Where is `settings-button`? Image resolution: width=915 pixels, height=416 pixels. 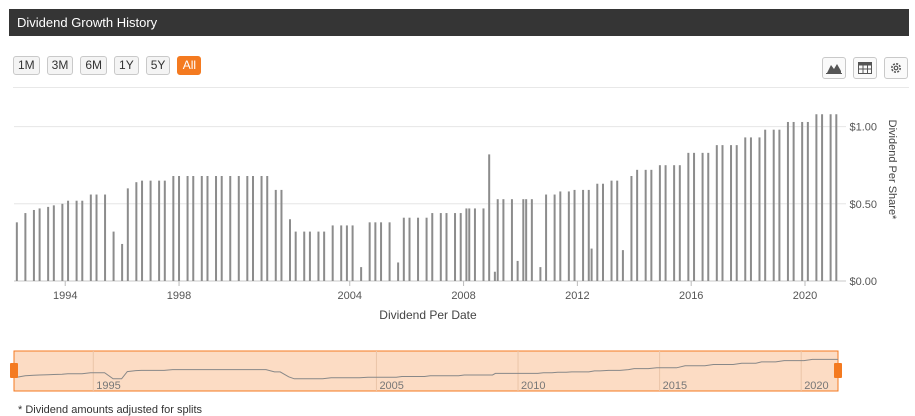 settings-button is located at coordinates (896, 68).